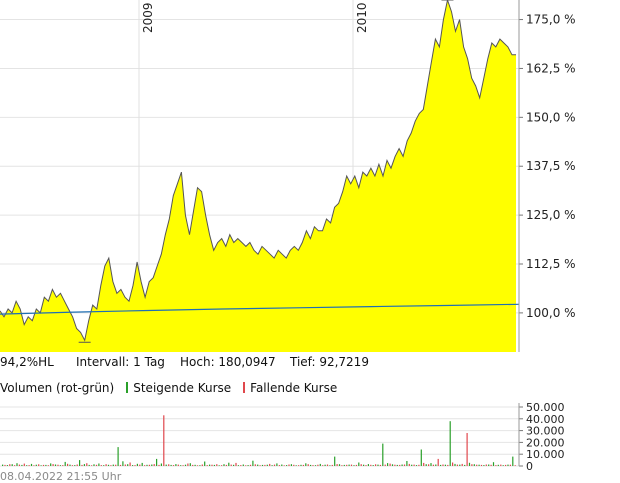 The width and height of the screenshot is (620, 483). Describe the element at coordinates (551, 166) in the screenshot. I see `price-tick-label: 137,5 %` at that location.